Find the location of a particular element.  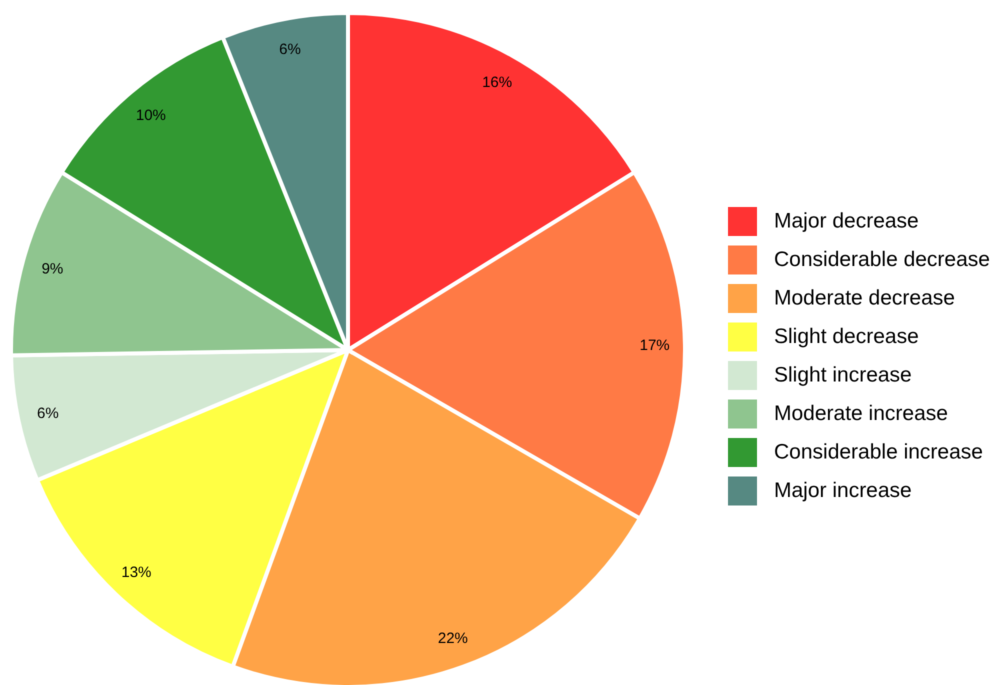

legend-label: Slight decrease is located at coordinates (846, 336).